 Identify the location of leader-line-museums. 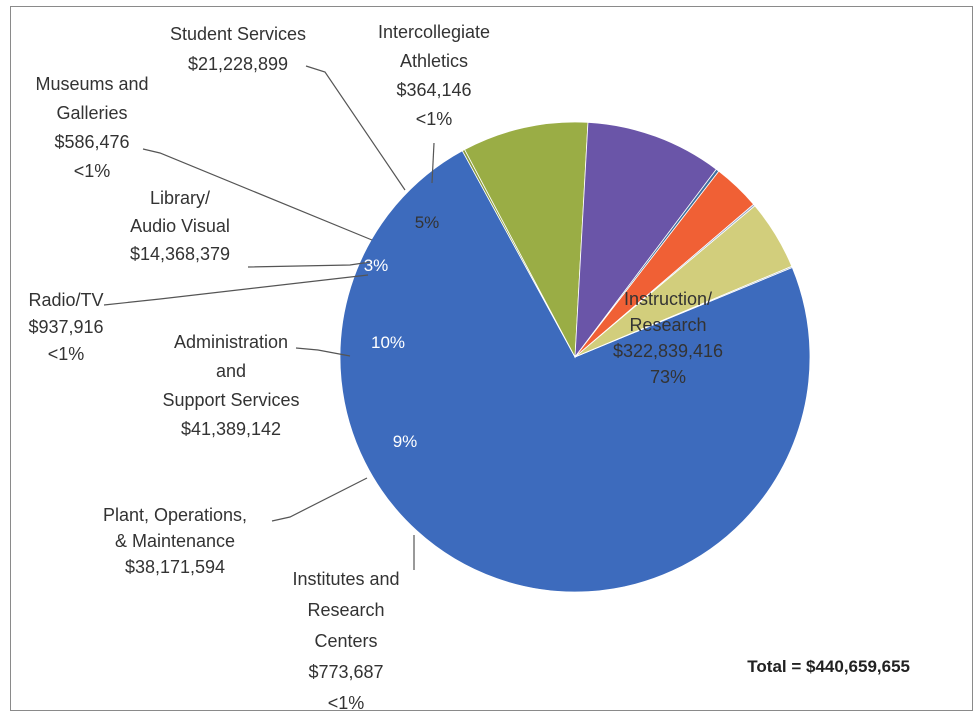
(257, 194).